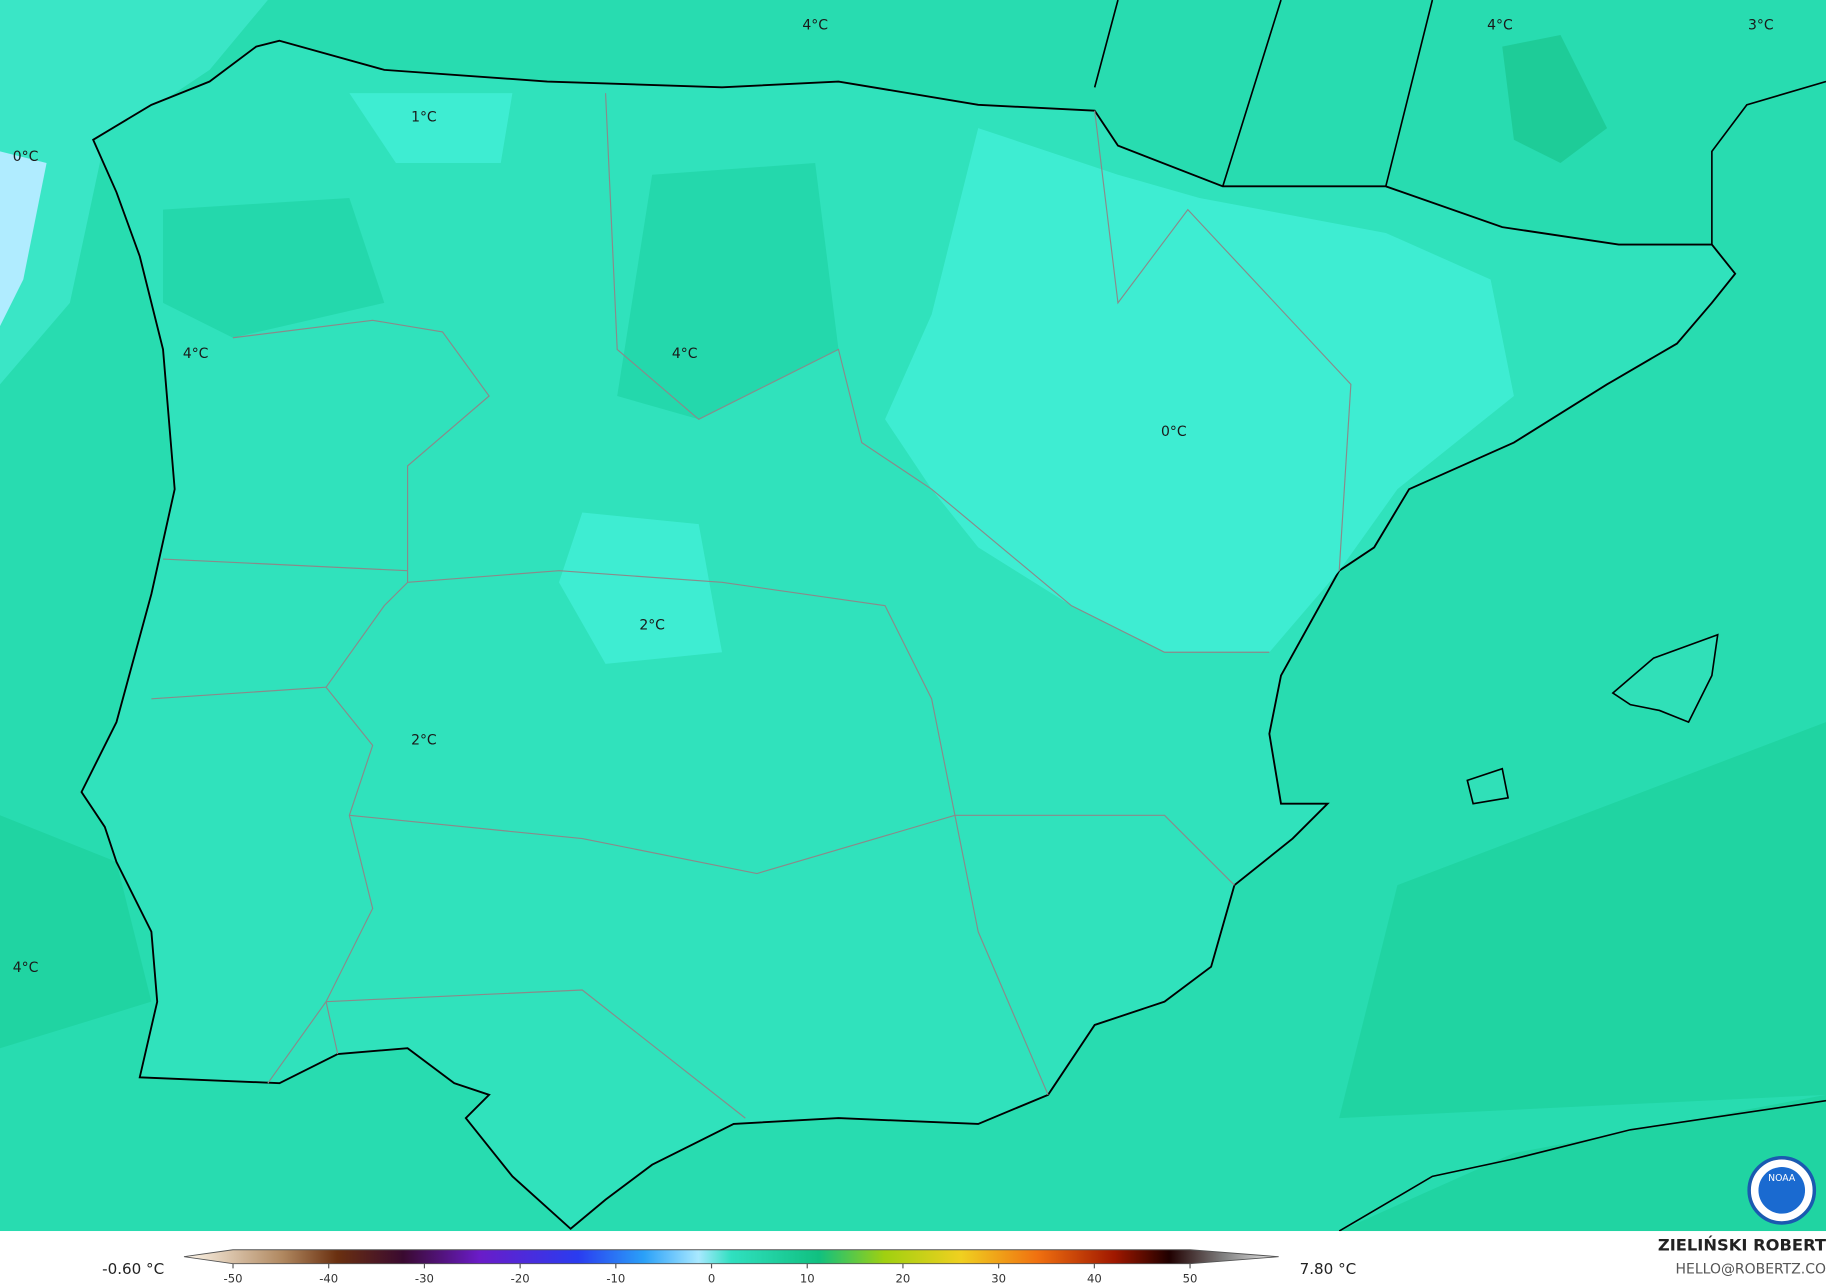 The height and width of the screenshot is (1287, 1826). What do you see at coordinates (1782, 1190) in the screenshot?
I see `logo-inner` at bounding box center [1782, 1190].